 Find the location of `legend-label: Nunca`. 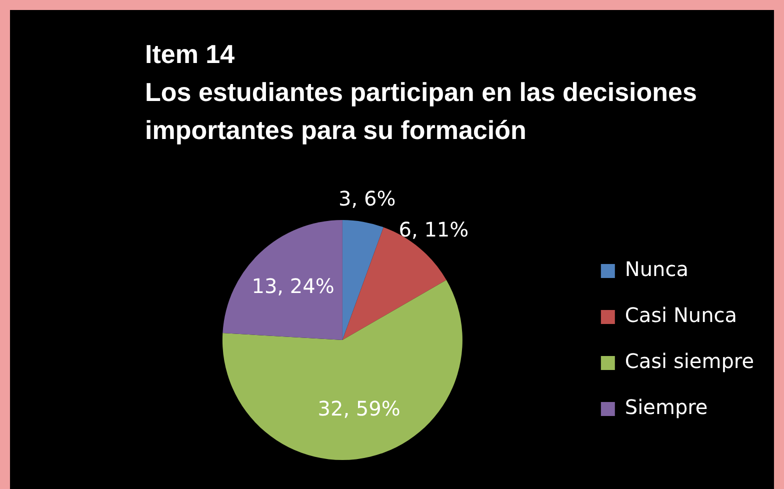

legend-label: Nunca is located at coordinates (656, 269).